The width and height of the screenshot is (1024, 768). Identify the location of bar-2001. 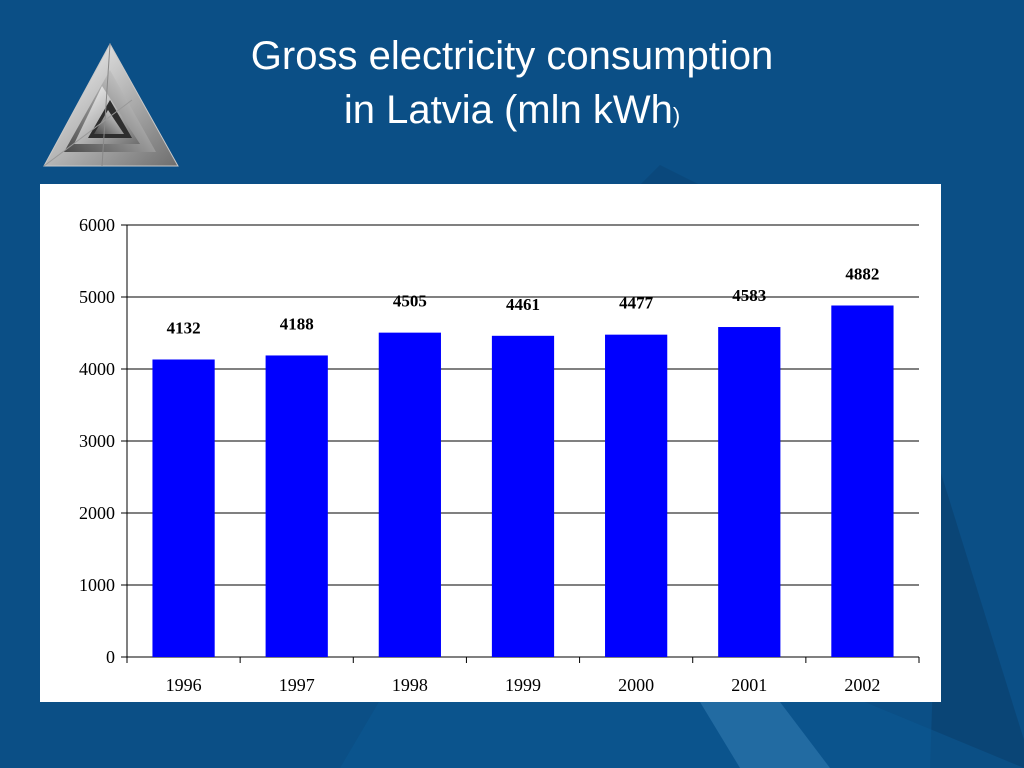
(749, 492).